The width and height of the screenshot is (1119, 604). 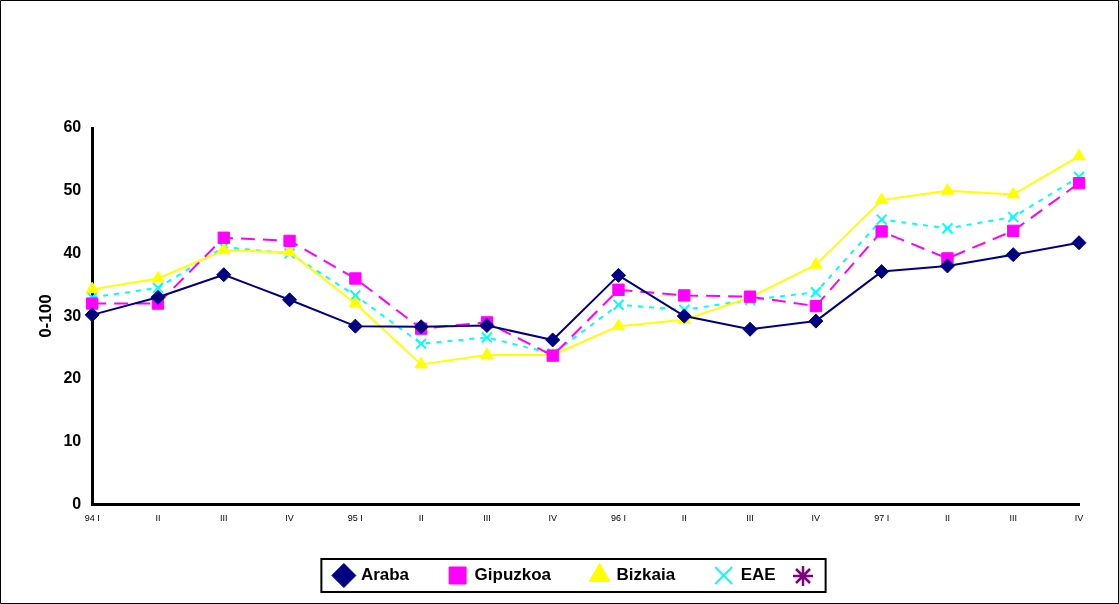 What do you see at coordinates (758, 575) in the screenshot?
I see `legend-label: EAE` at bounding box center [758, 575].